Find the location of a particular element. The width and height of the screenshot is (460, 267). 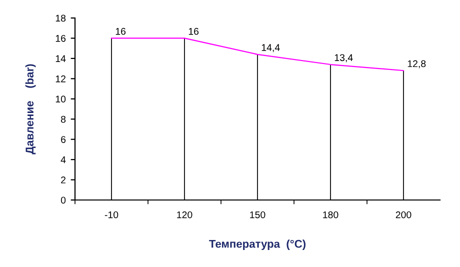

x-axis-title: Температура (°C) is located at coordinates (257, 245).